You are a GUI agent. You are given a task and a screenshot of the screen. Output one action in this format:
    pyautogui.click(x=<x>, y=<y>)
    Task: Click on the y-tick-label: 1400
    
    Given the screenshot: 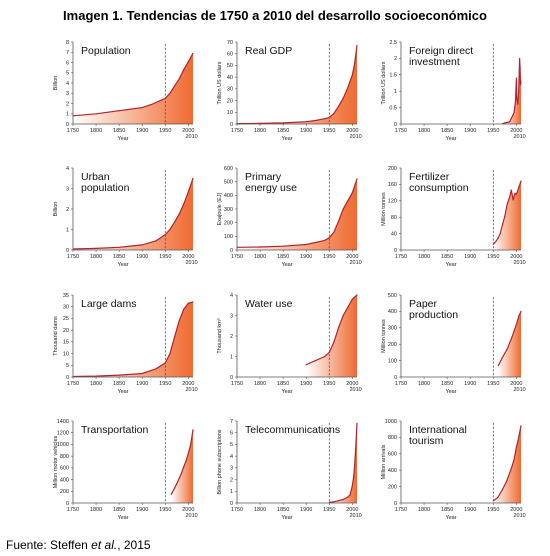 What is the action you would take?
    pyautogui.click(x=63, y=422)
    